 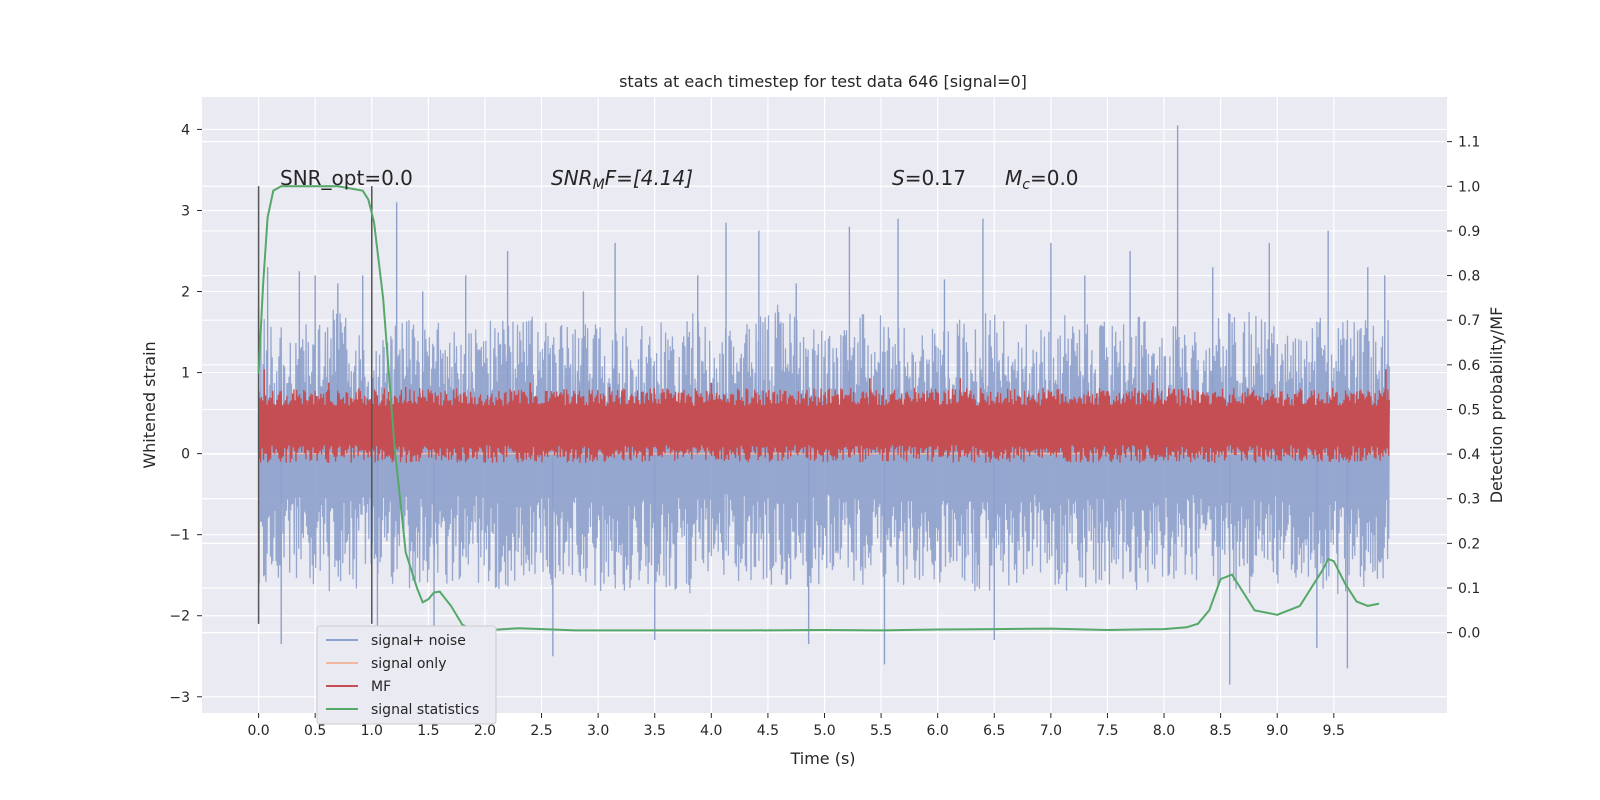 I want to click on y-tick-label: 2, so click(x=185, y=293).